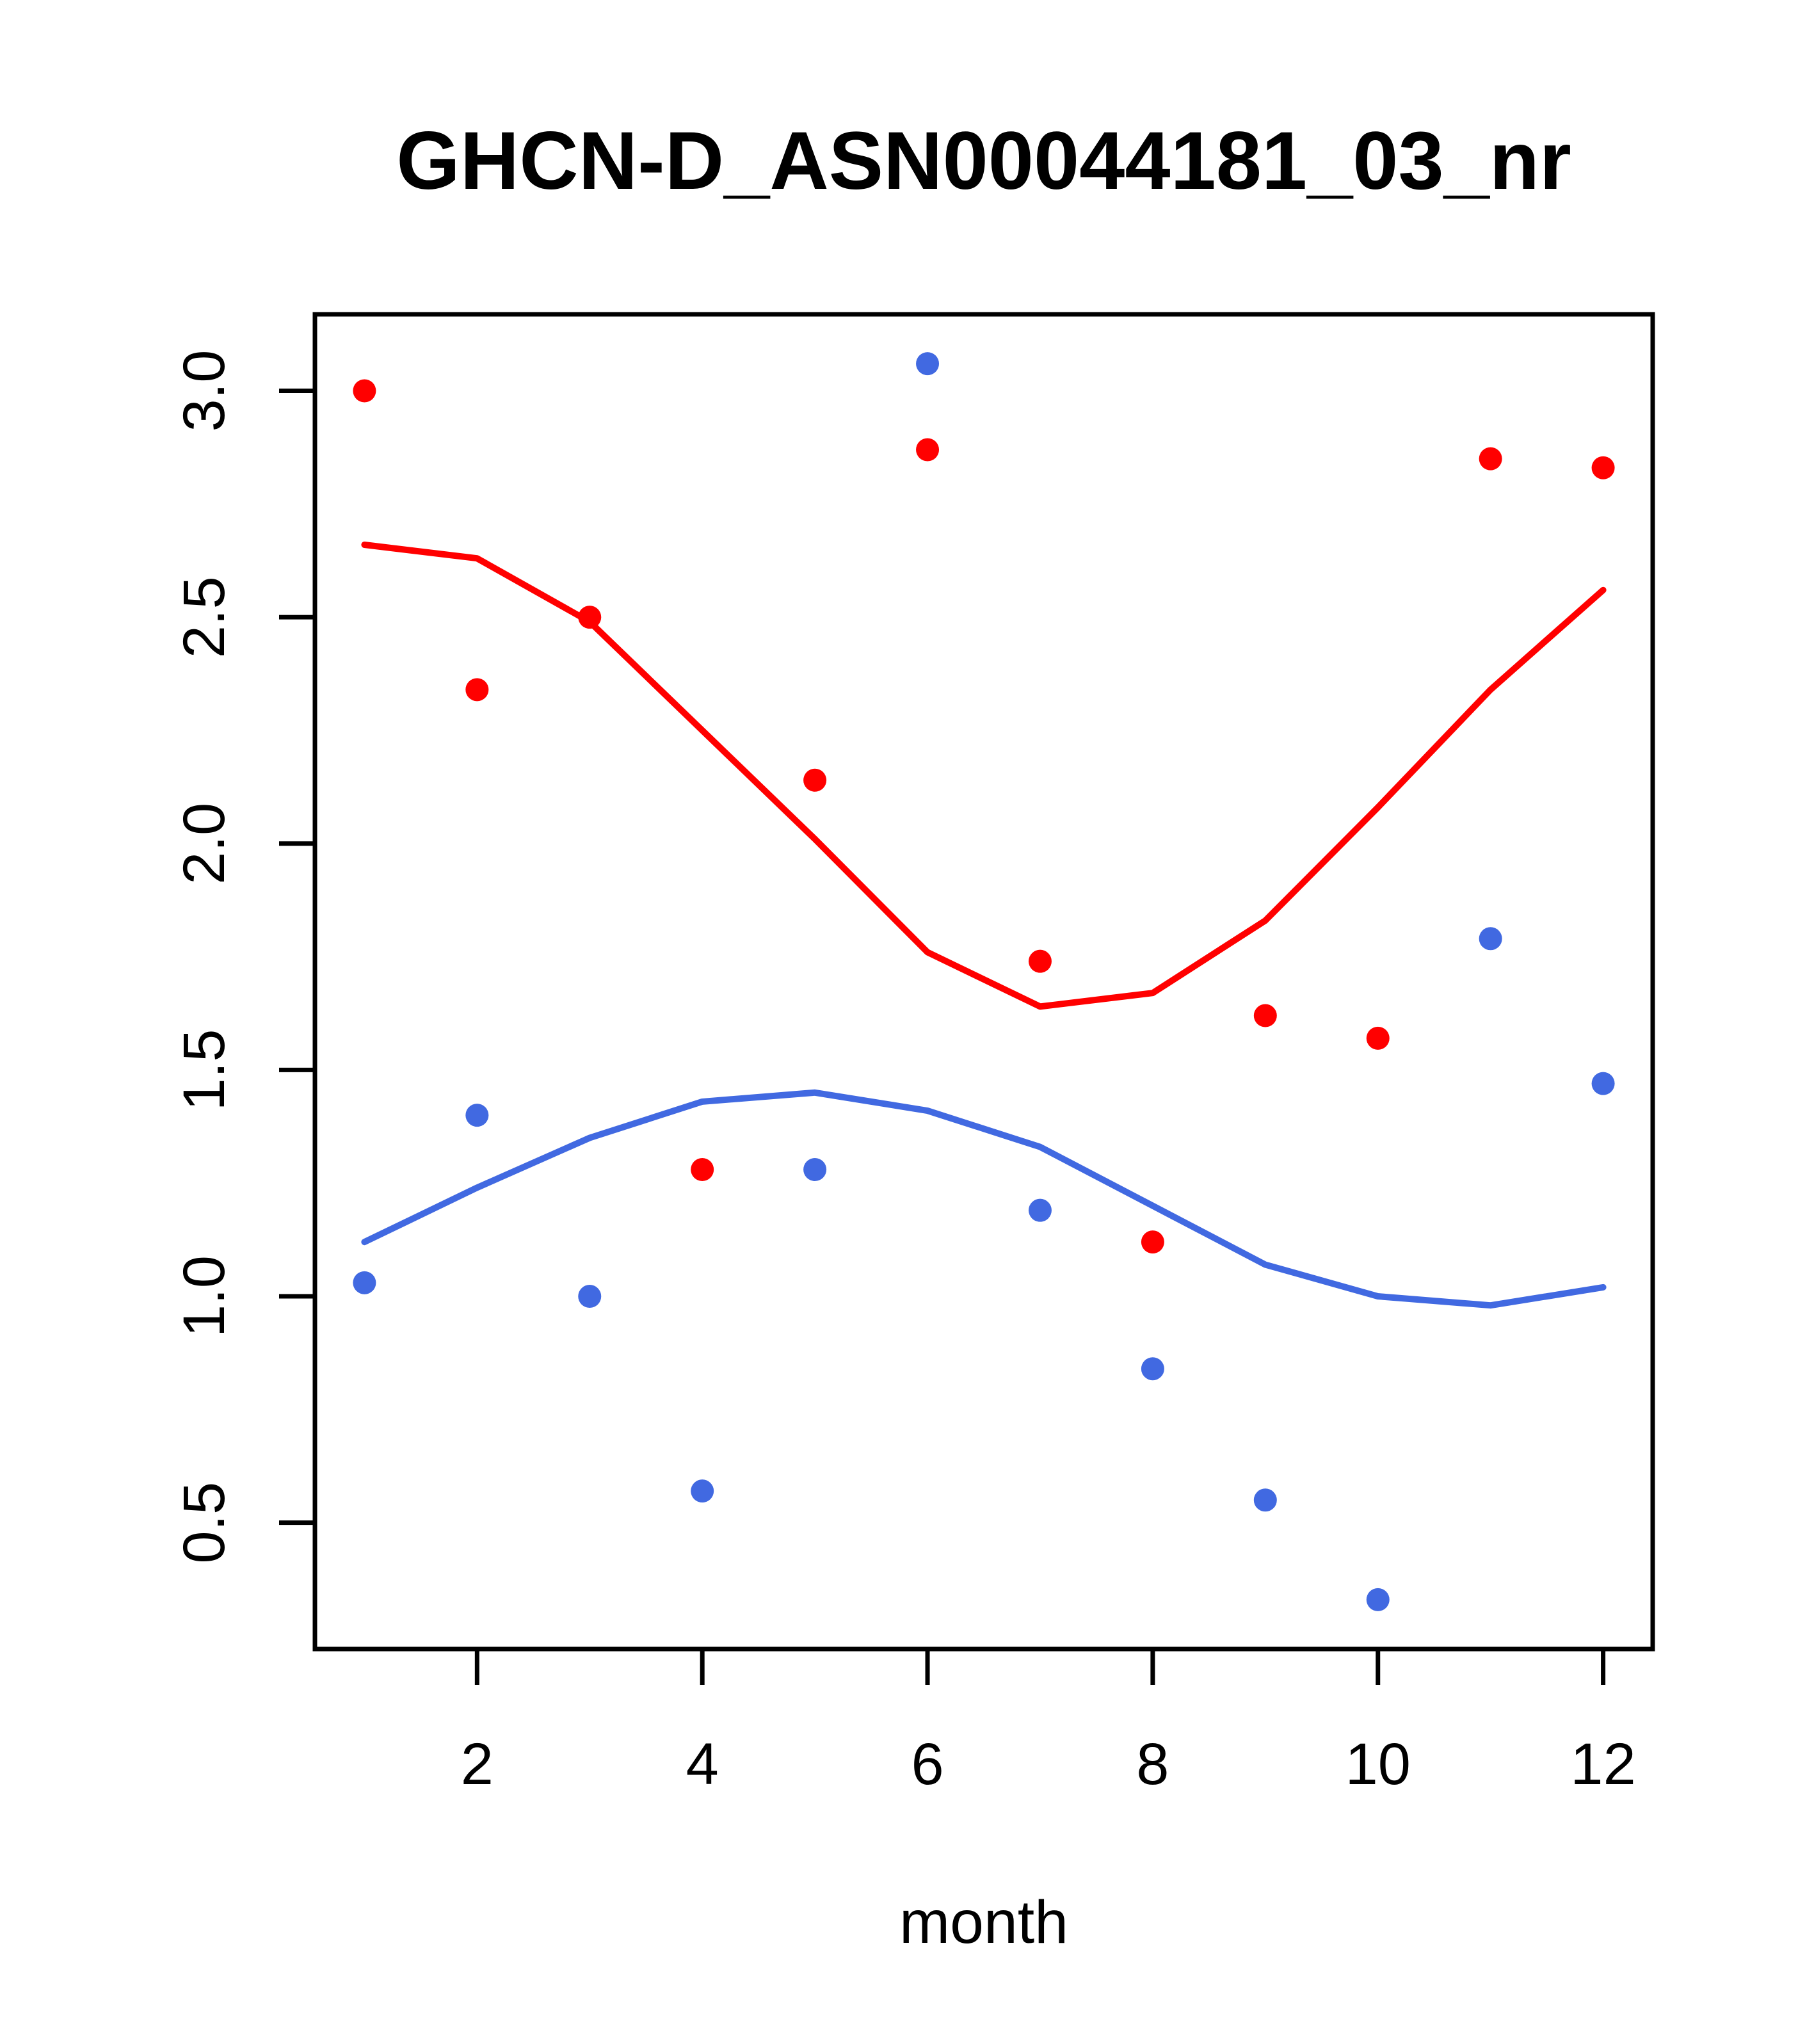  What do you see at coordinates (1048, 1723) in the screenshot?
I see `x-axis: 2 4 6 8 10 12` at bounding box center [1048, 1723].